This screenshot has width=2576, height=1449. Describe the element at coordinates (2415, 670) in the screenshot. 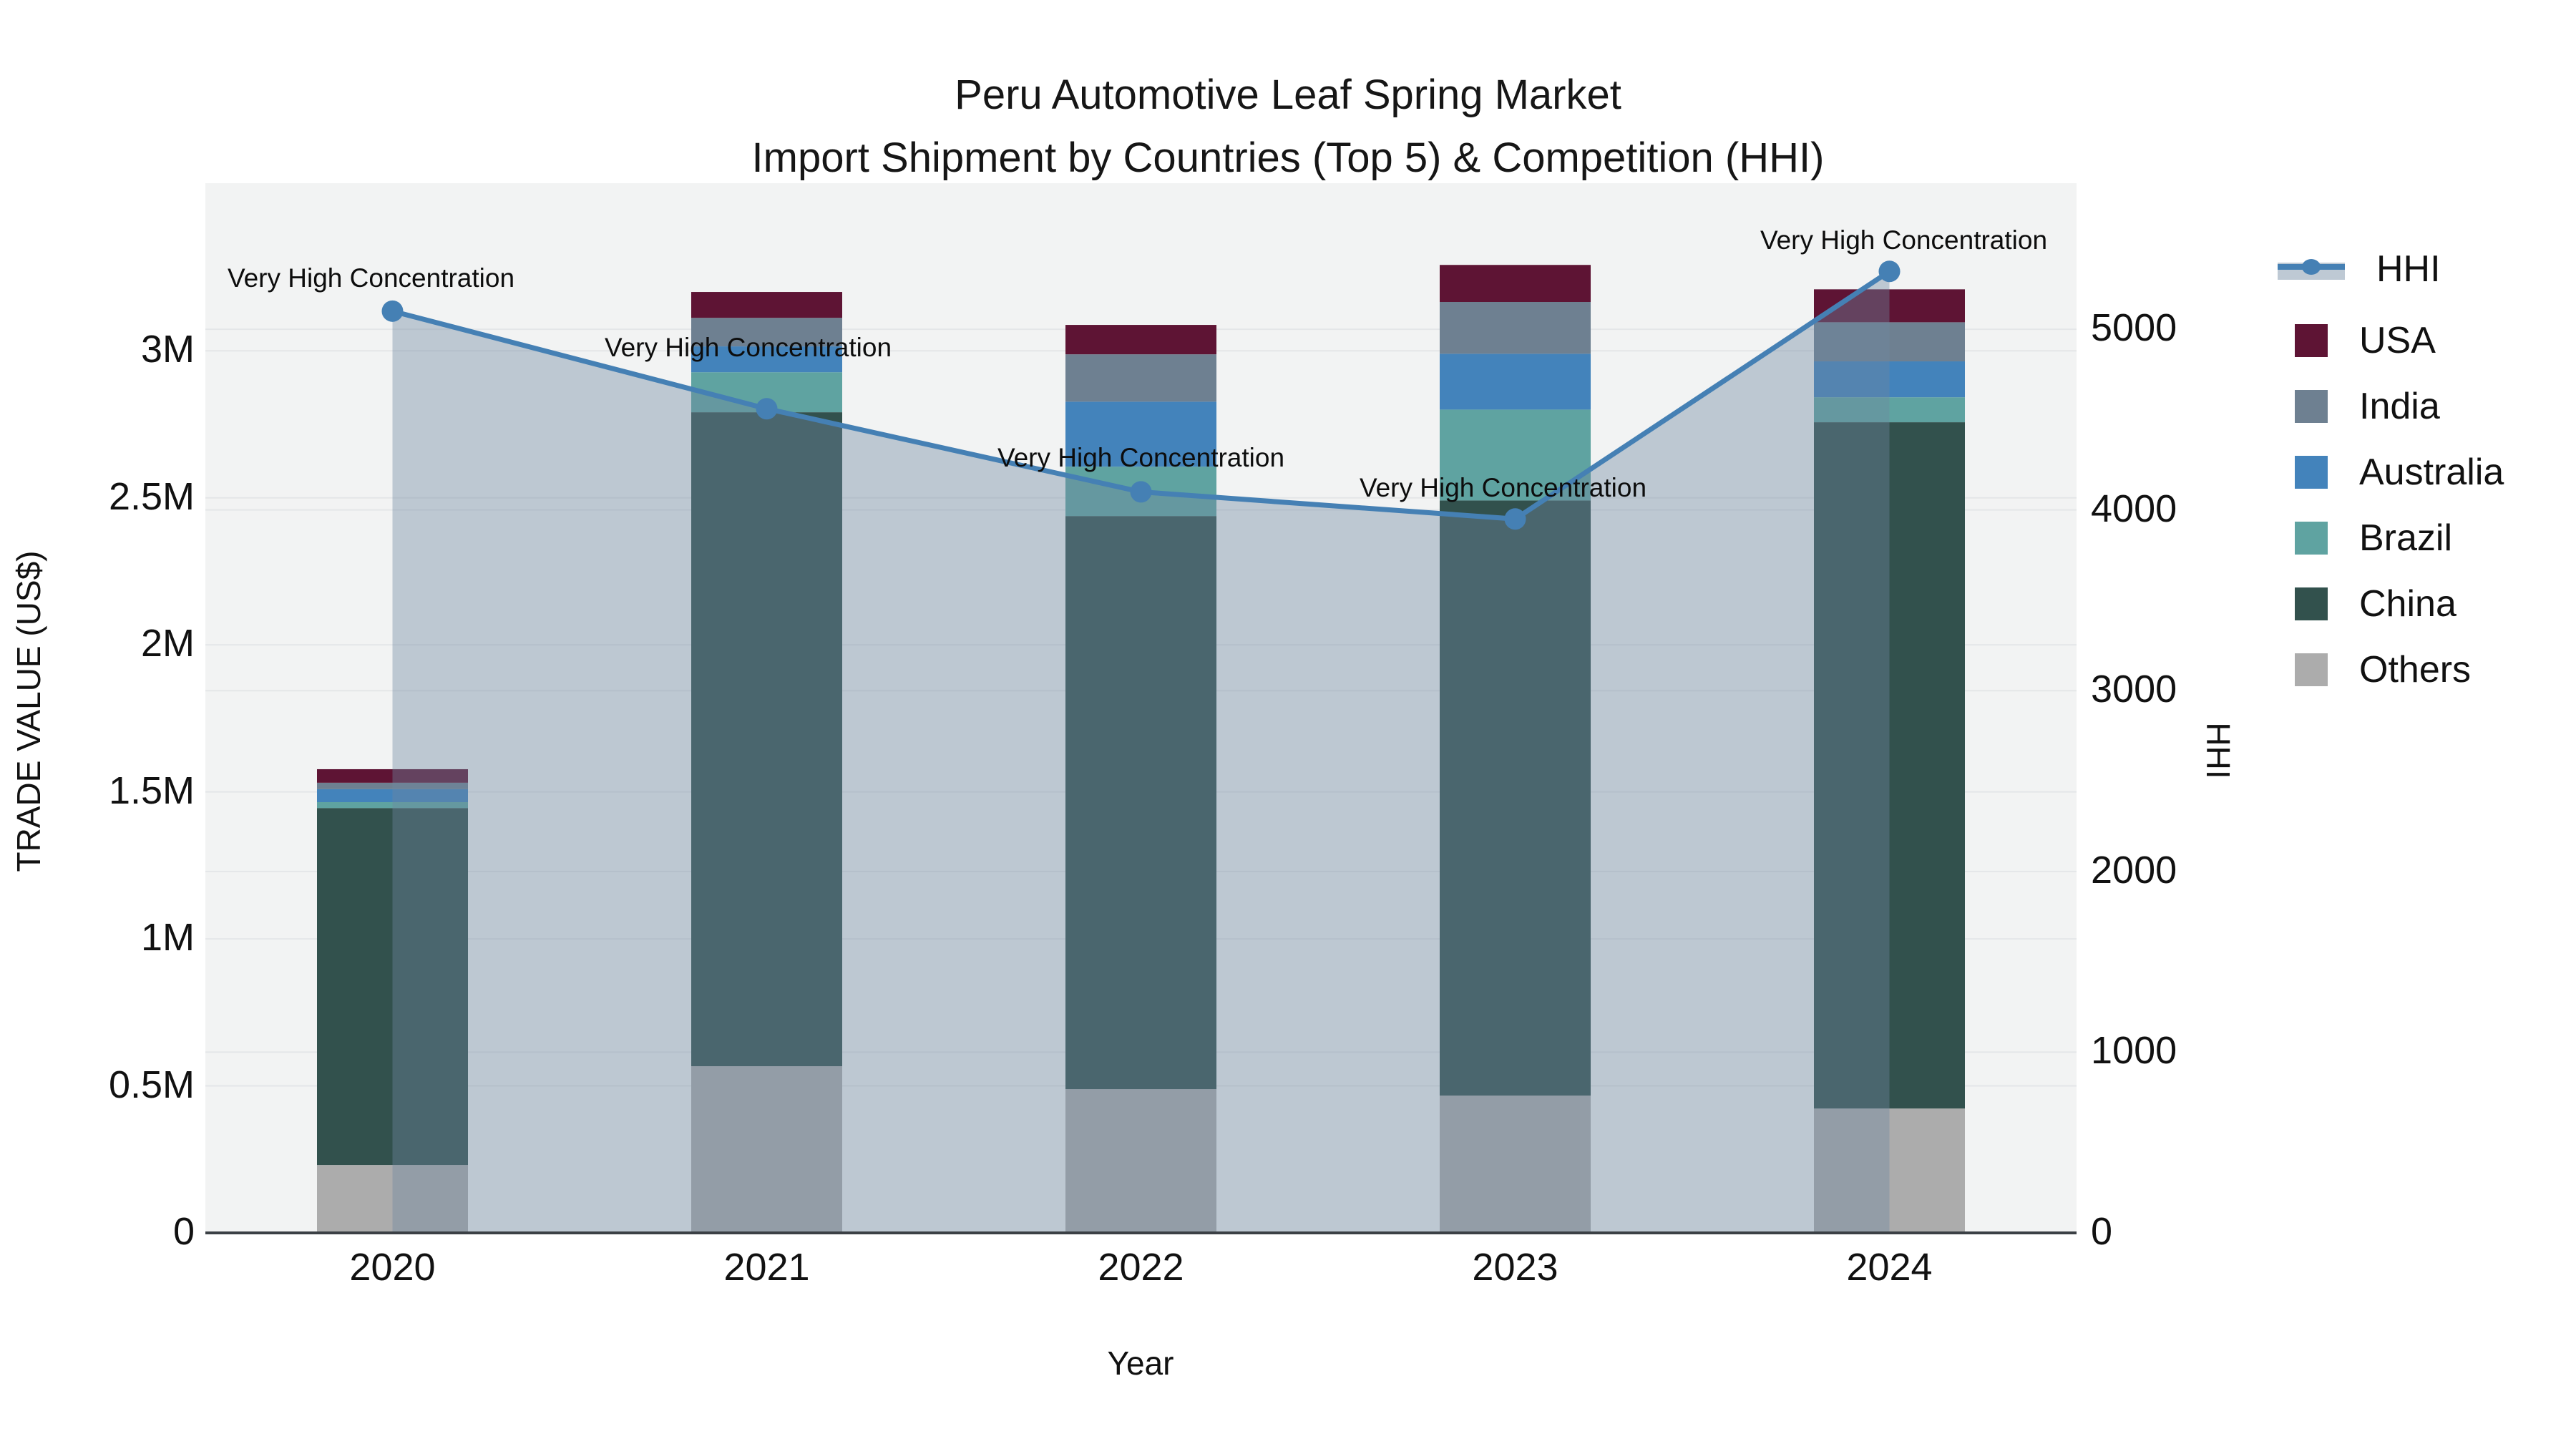

I see `legend-label-others: Others` at that location.